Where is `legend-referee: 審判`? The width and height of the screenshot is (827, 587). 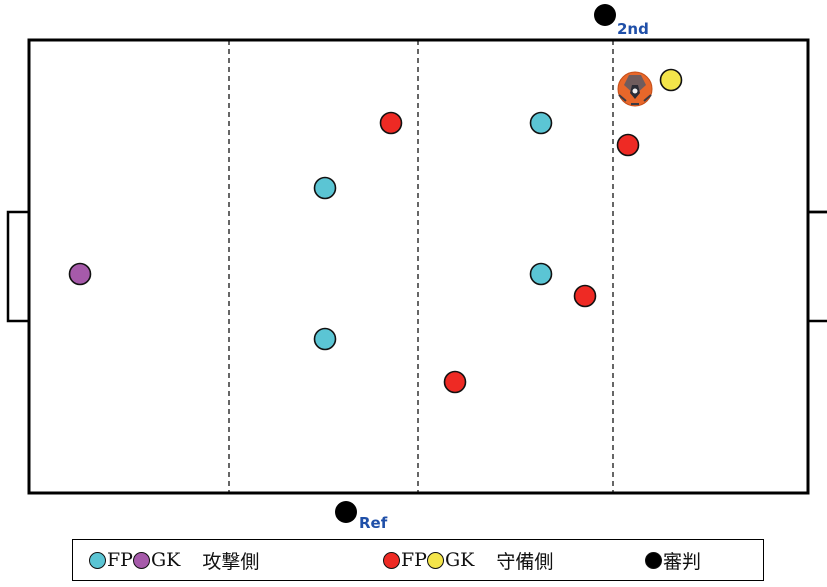 legend-referee: 審判 is located at coordinates (673, 560).